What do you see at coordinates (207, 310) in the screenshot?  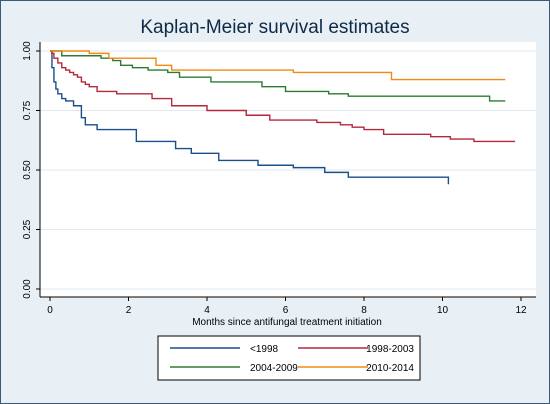 I see `x-tick-label: 4` at bounding box center [207, 310].